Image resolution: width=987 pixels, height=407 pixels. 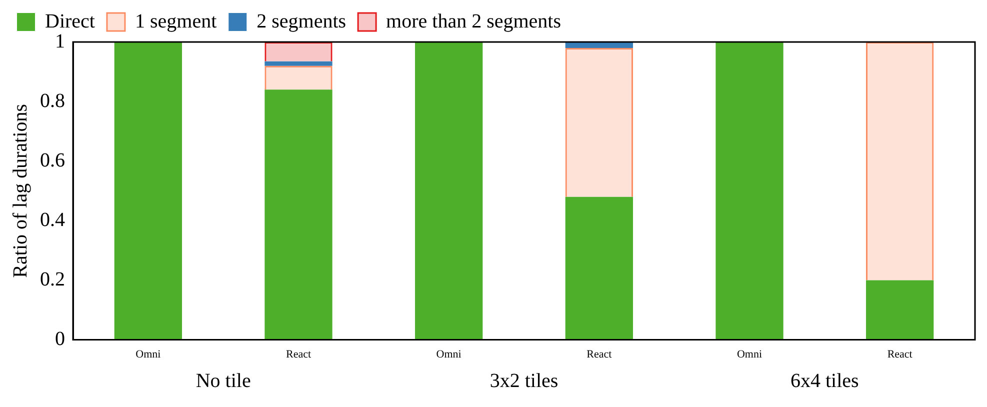 What do you see at coordinates (301, 21) in the screenshot?
I see `legend-label: 2 segments` at bounding box center [301, 21].